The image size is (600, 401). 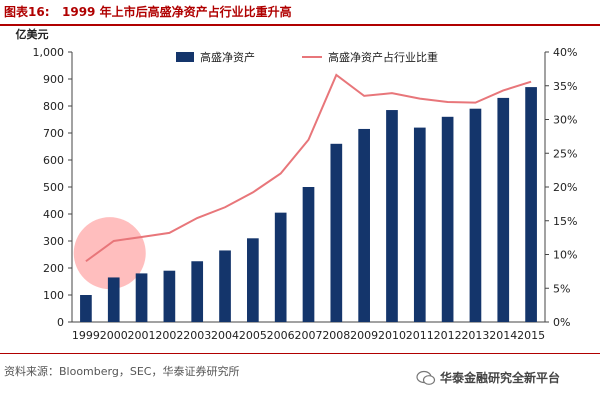 What do you see at coordinates (300, 353) in the screenshot?
I see `footer-divider` at bounding box center [300, 353].